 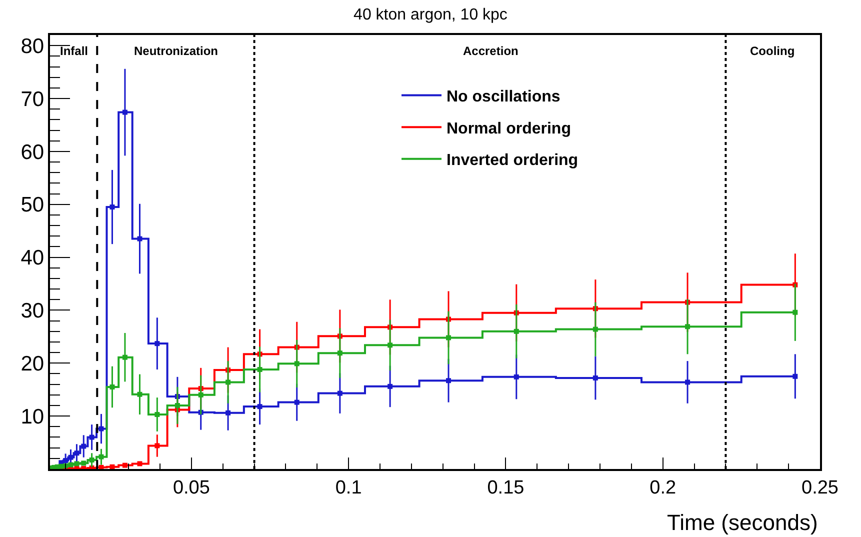 I want to click on y-tick-label: 40, so click(x=32, y=258).